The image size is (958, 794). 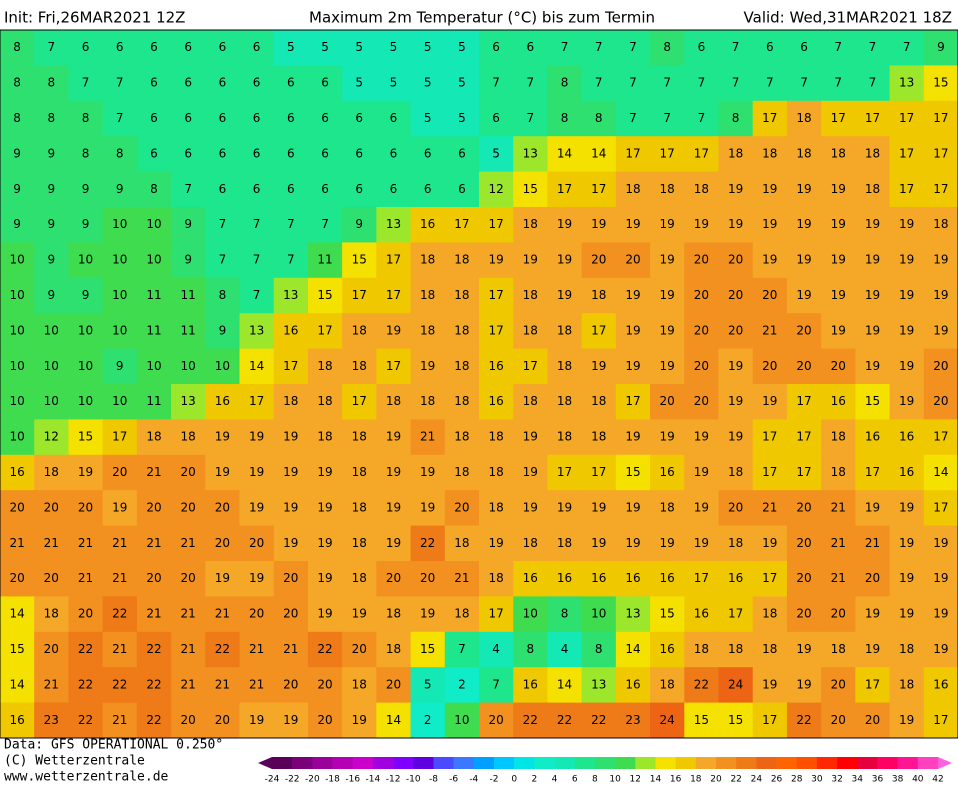 I want to click on temperature-value: 14, so click(x=598, y=153).